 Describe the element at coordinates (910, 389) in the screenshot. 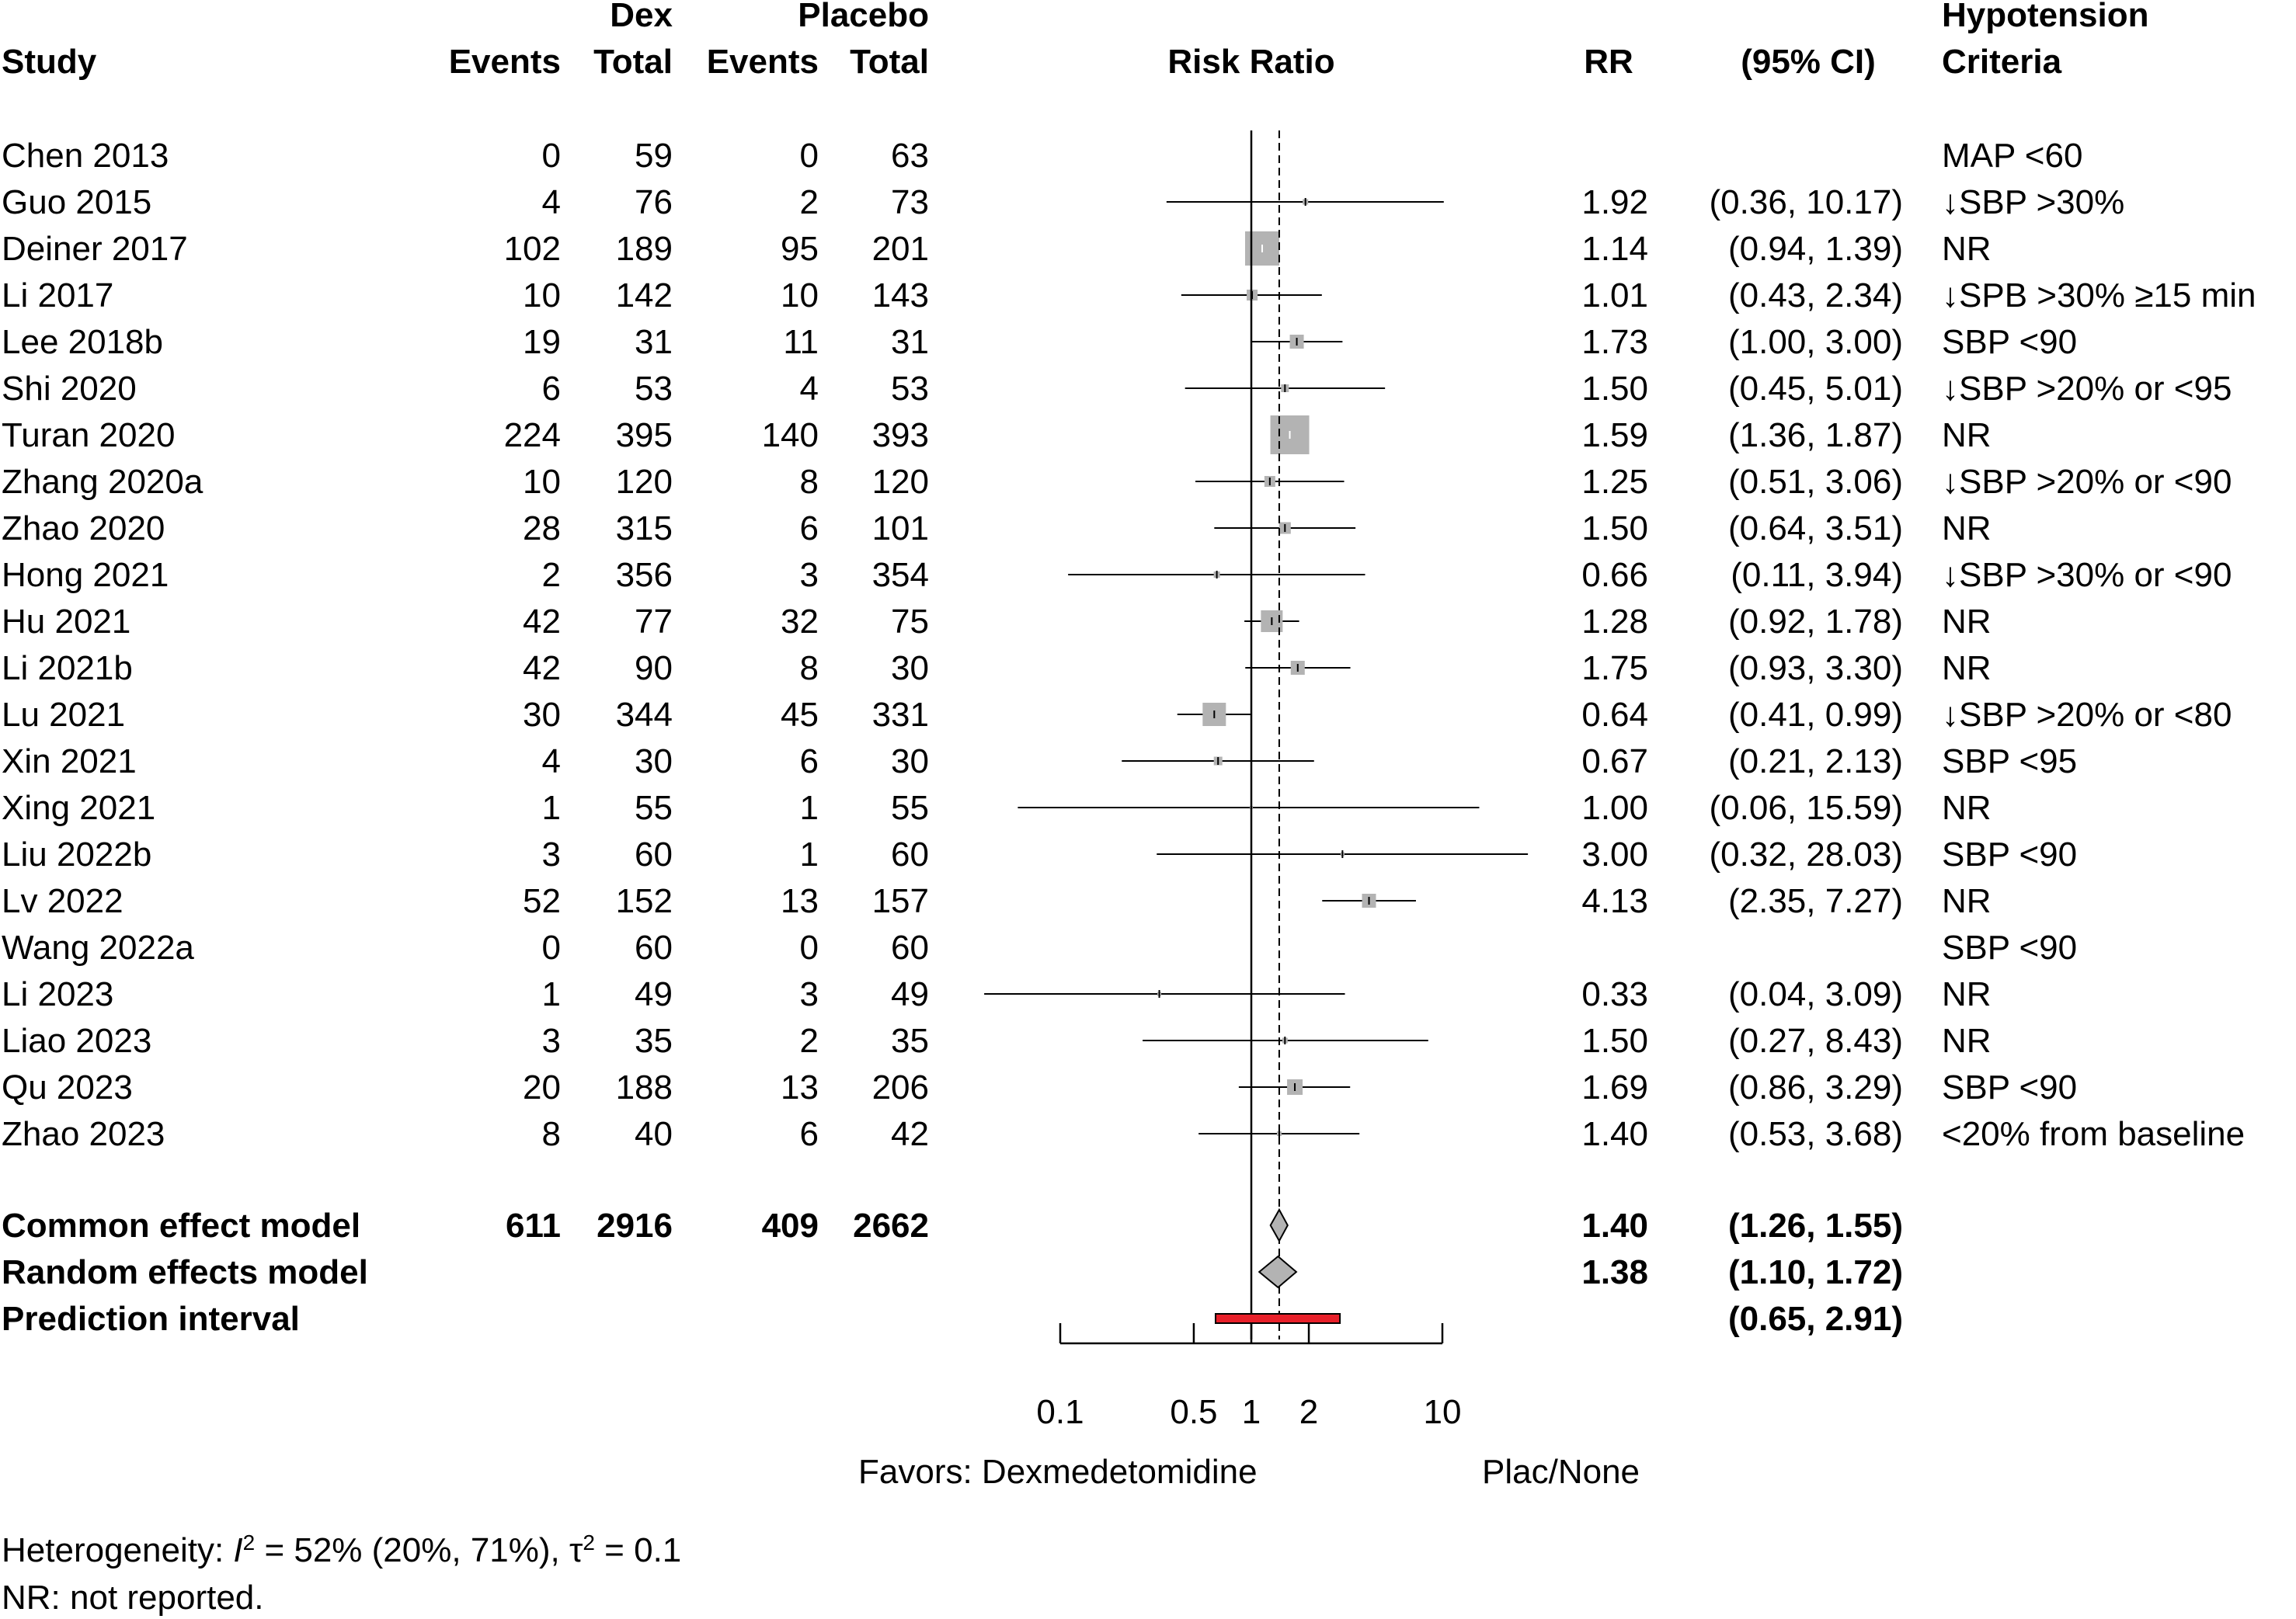

I see `placebo-total: 53` at that location.